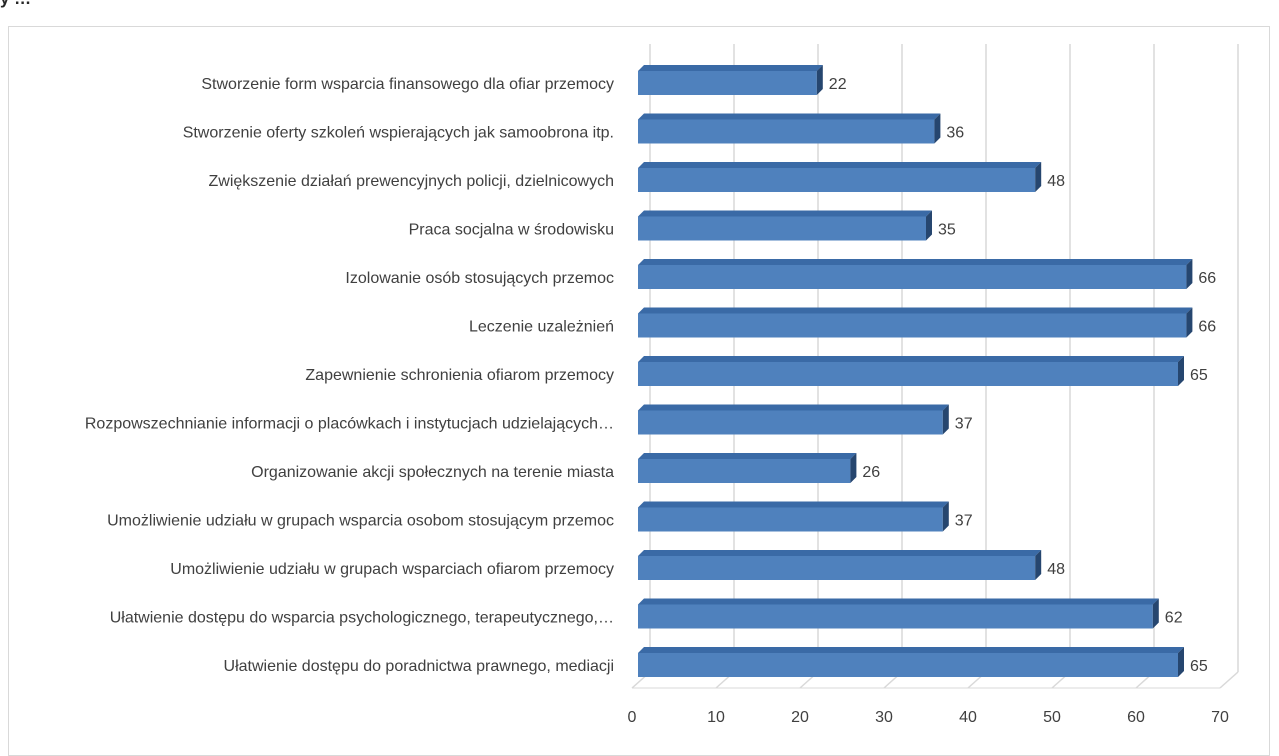  Describe the element at coordinates (1136, 717) in the screenshot. I see `x-tick-label: 60` at that location.